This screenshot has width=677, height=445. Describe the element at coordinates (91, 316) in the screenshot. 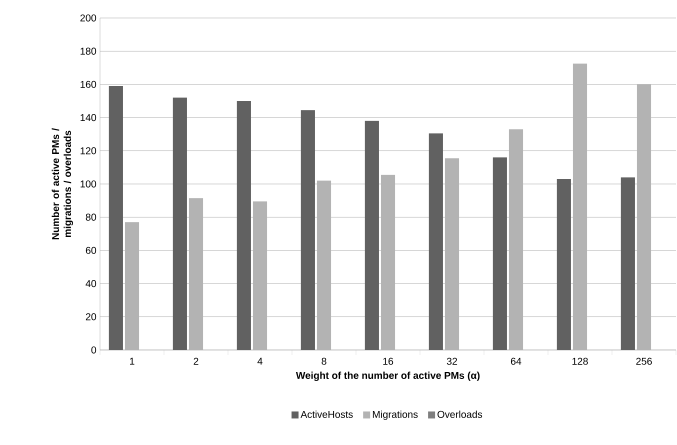

I see `y-tick-label: 20` at that location.